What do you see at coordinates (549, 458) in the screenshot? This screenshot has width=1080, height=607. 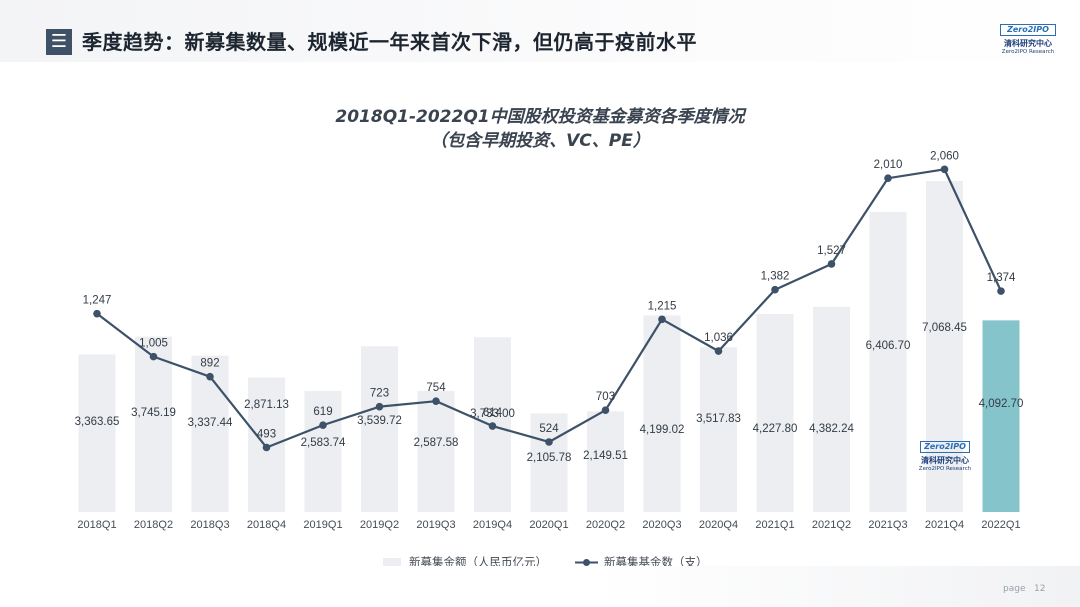 I see `bar-label-2020Q1: 2,105.78` at bounding box center [549, 458].